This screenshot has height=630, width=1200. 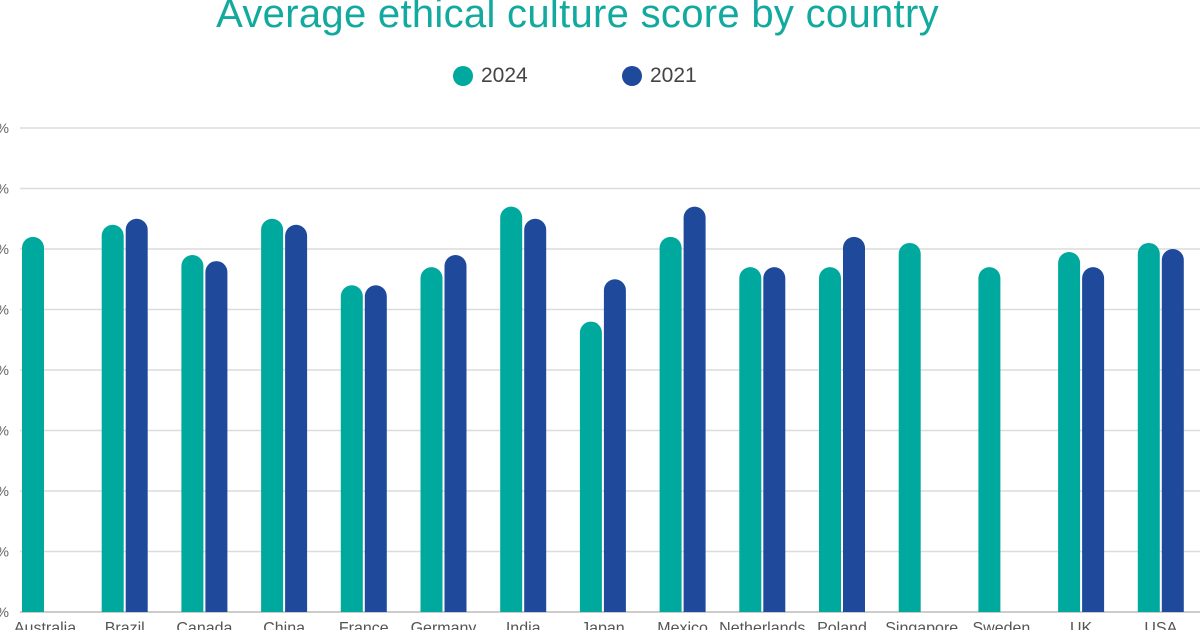 I want to click on bar-2024-india, so click(x=511, y=409).